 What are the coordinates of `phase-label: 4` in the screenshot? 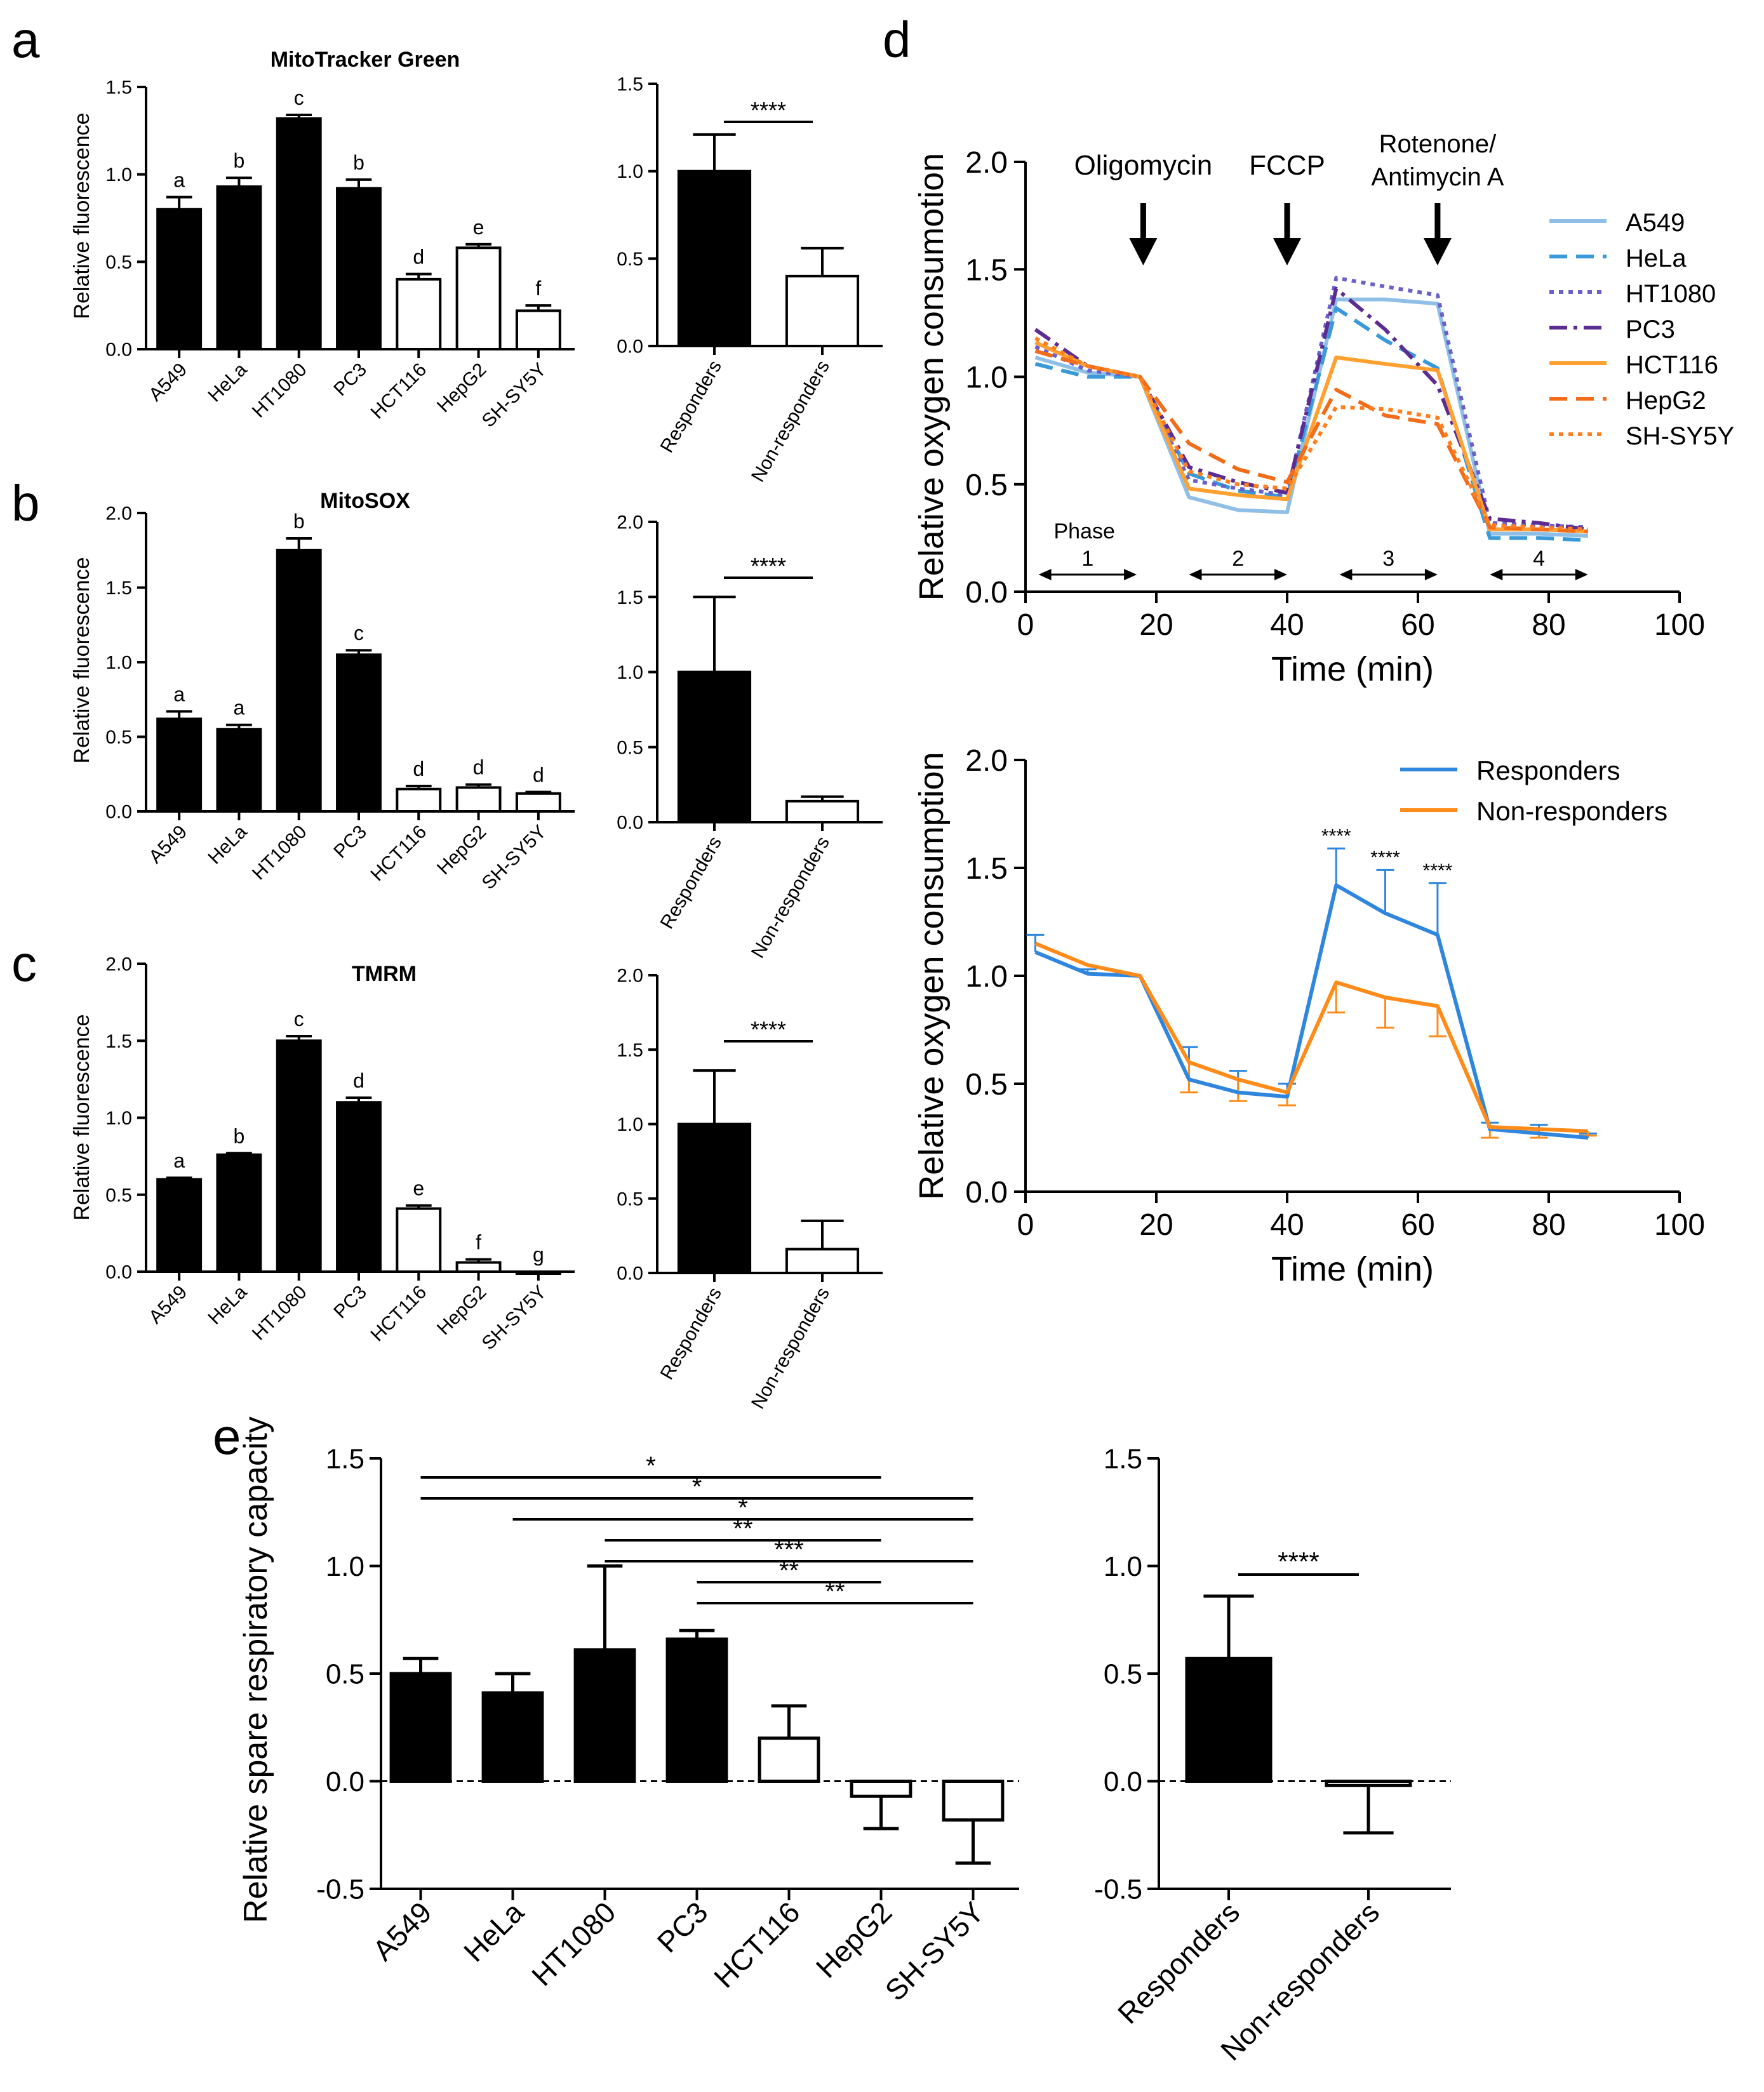 It's located at (1539, 559).